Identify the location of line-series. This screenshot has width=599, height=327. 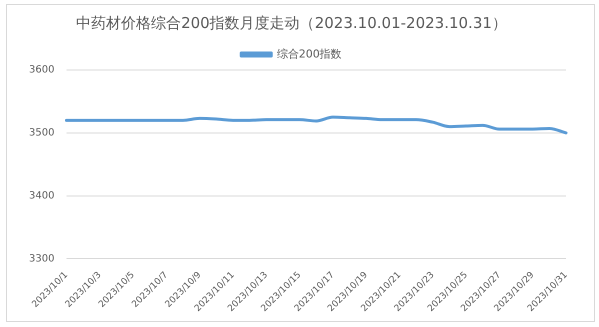
(316, 125).